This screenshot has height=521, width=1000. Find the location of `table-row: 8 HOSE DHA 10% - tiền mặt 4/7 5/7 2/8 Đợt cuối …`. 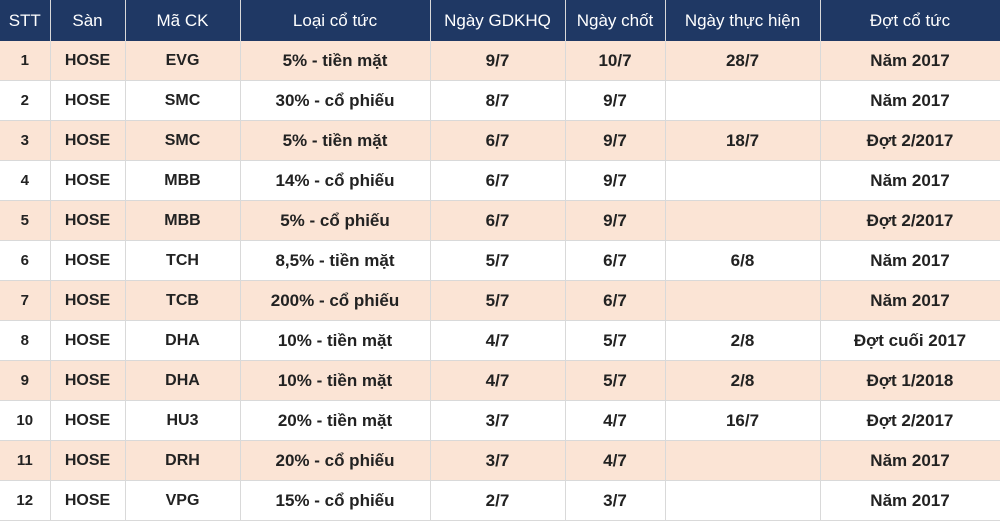

table-row: 8 HOSE DHA 10% - tiền mặt 4/7 5/7 2/8 Đợt cuối … is located at coordinates (500, 340).